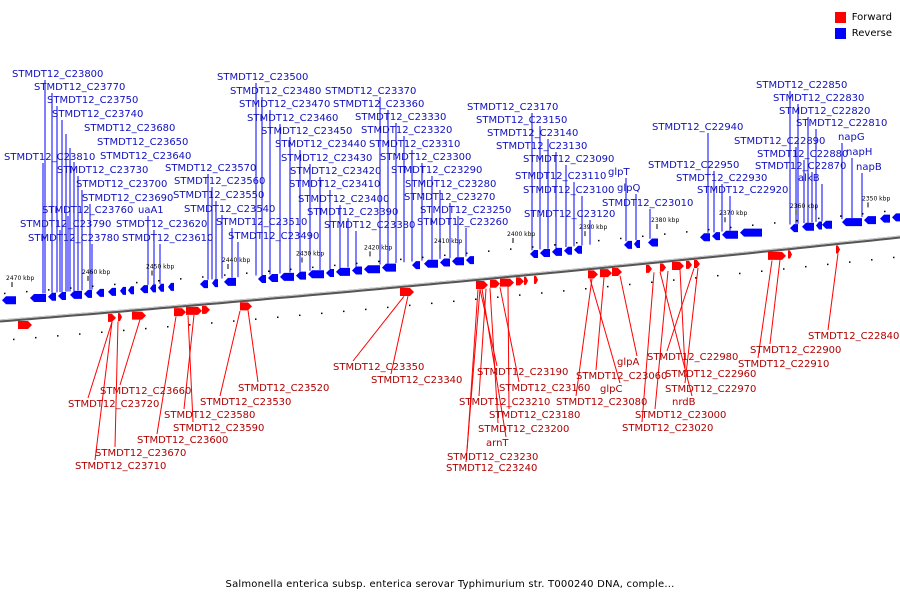 The width and height of the screenshot is (900, 600). I want to click on reverse-gene-label: STMDT12_C23090, so click(568, 159).